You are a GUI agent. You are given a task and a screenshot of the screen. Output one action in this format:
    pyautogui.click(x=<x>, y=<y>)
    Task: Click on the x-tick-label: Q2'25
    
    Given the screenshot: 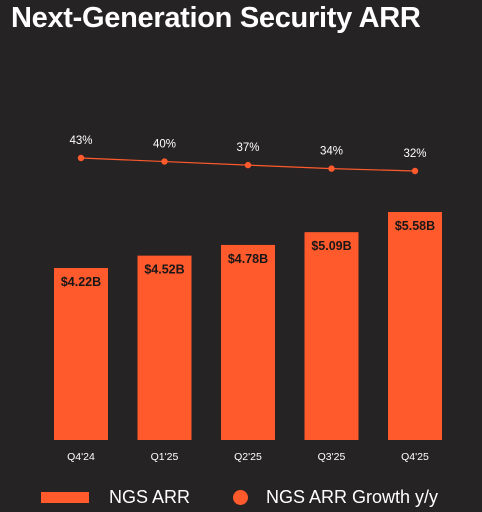 What is the action you would take?
    pyautogui.click(x=248, y=457)
    